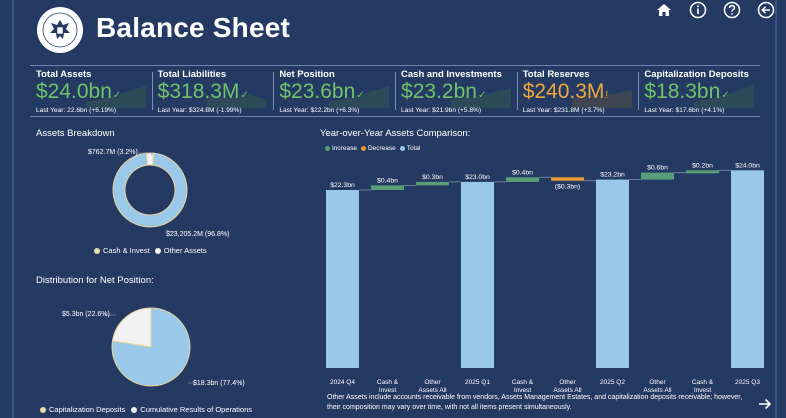 This screenshot has width=786, height=418. What do you see at coordinates (451, 74) in the screenshot?
I see `kpi-label: Cash and Investments` at bounding box center [451, 74].